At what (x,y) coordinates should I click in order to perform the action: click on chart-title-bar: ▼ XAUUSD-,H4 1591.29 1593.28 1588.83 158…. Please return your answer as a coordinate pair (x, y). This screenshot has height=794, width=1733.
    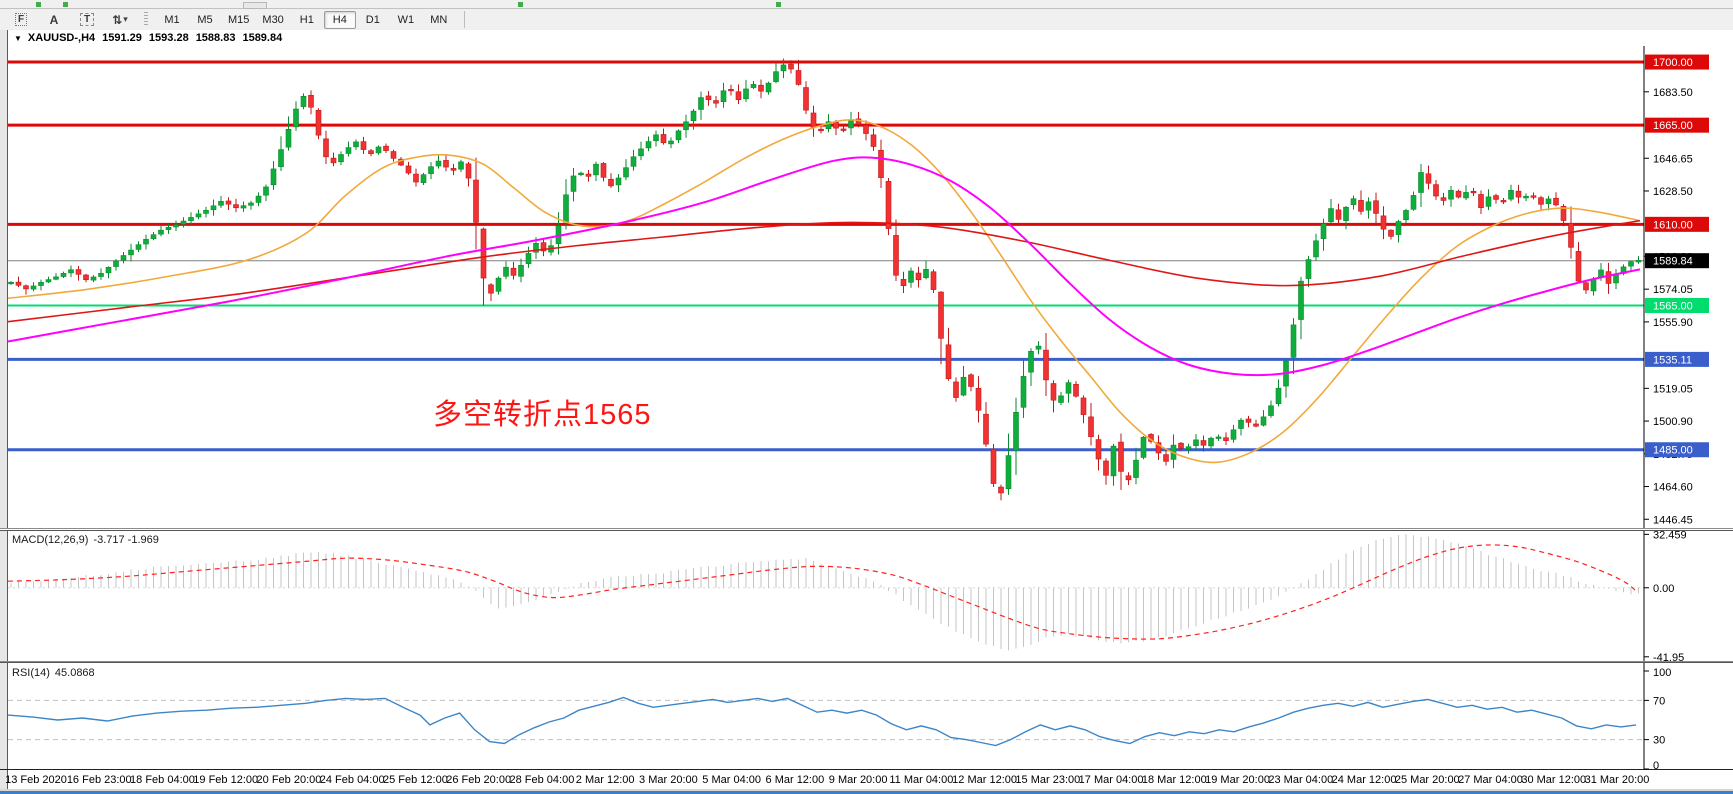
    Looking at the image, I should click on (870, 38).